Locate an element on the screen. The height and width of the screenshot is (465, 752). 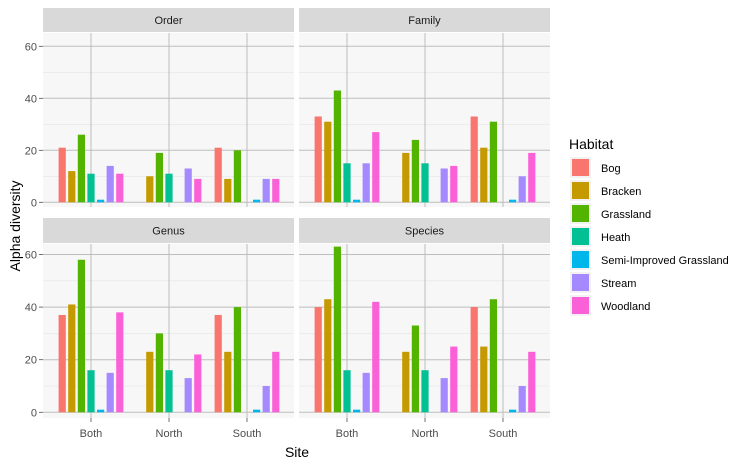
legend-label: Grassland is located at coordinates (626, 215).